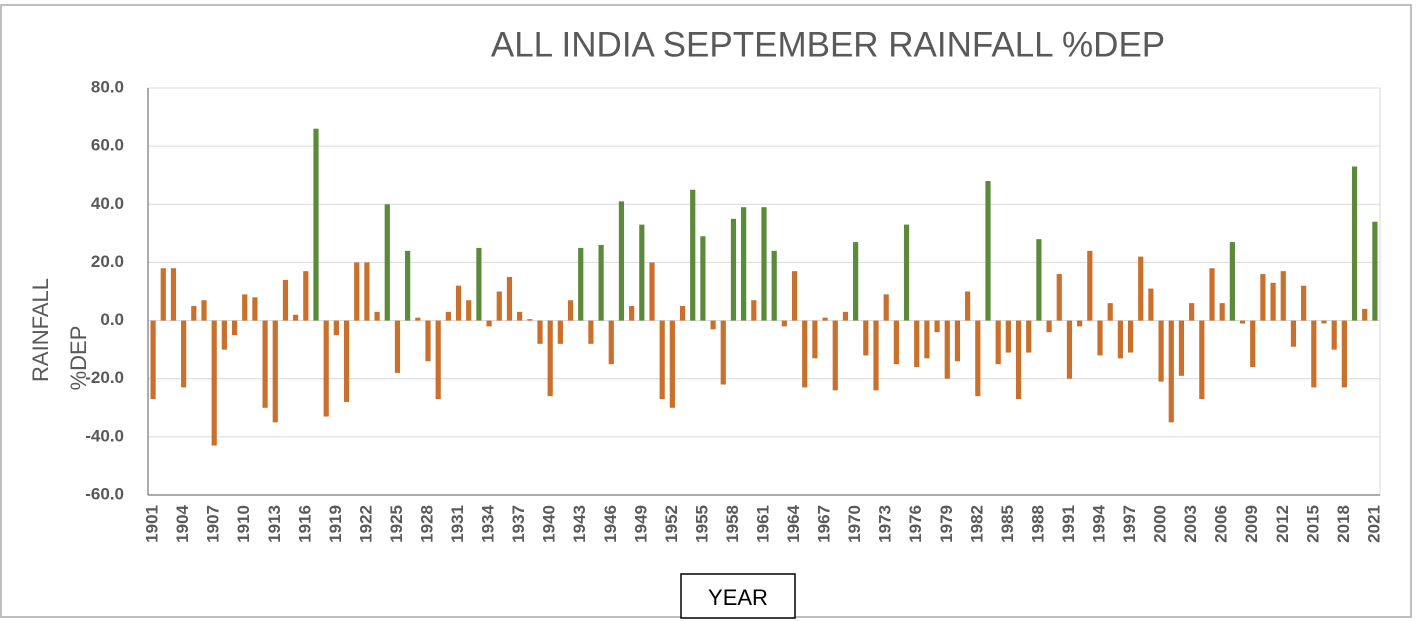 The image size is (1417, 621). I want to click on x-tick-label: 1949, so click(640, 524).